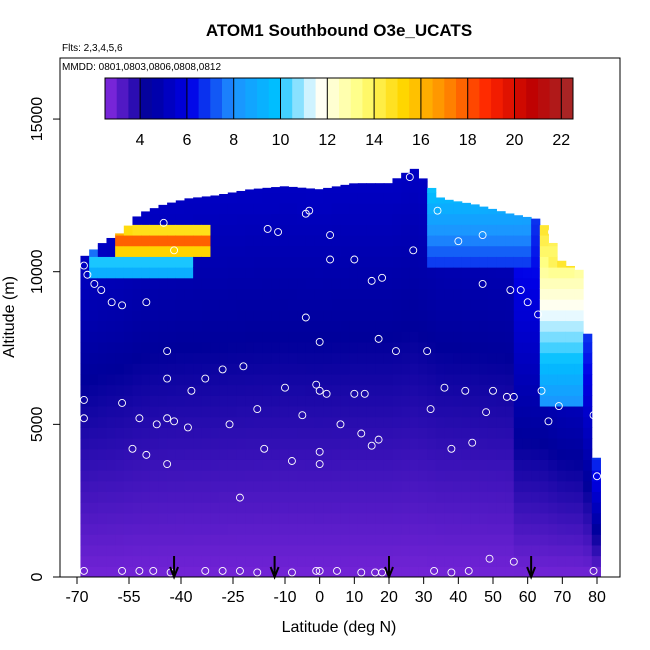  What do you see at coordinates (180, 597) in the screenshot?
I see `x-tick-label: -40` at bounding box center [180, 597].